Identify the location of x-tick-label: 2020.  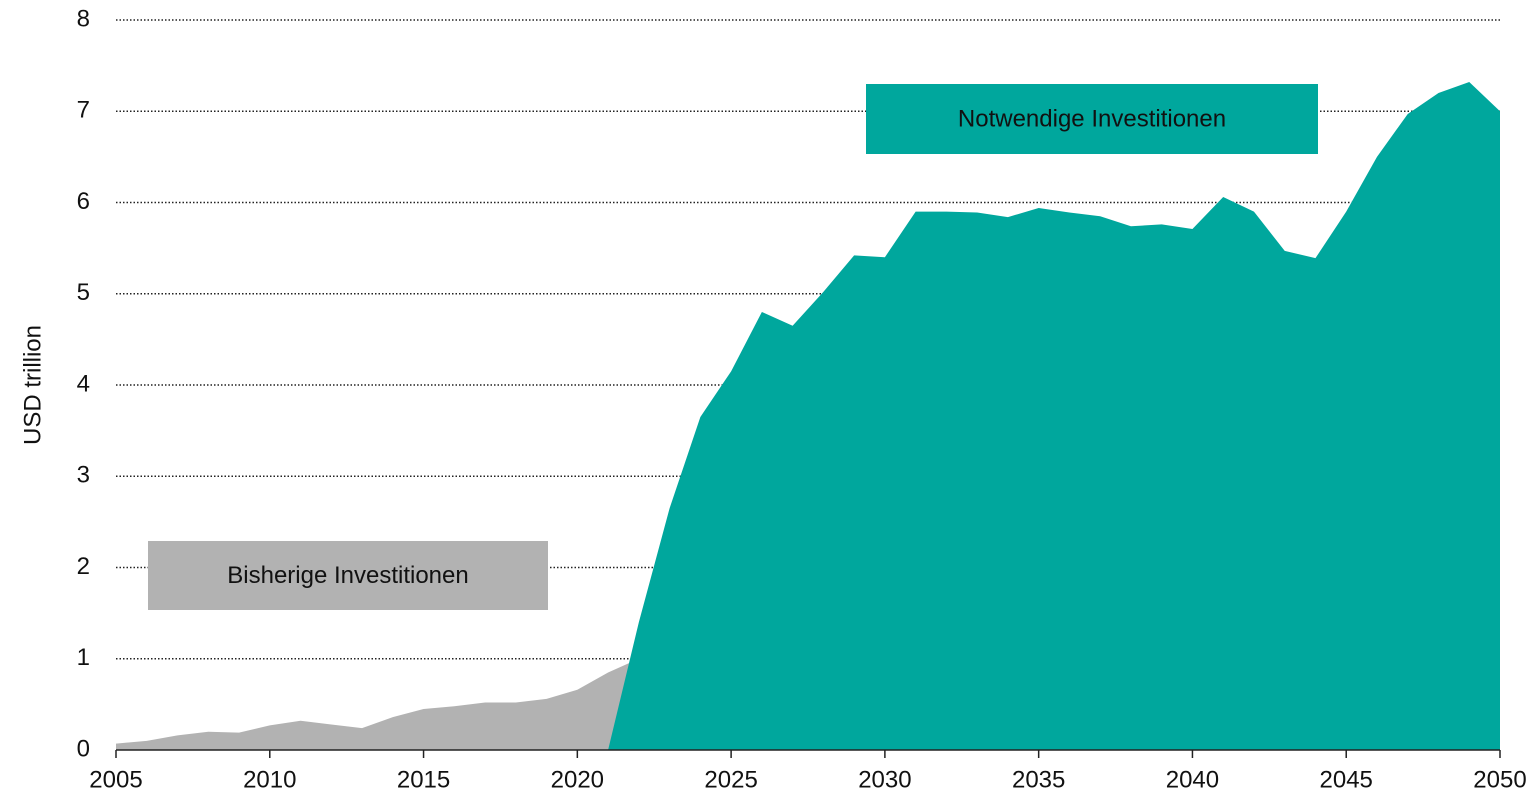
(577, 779).